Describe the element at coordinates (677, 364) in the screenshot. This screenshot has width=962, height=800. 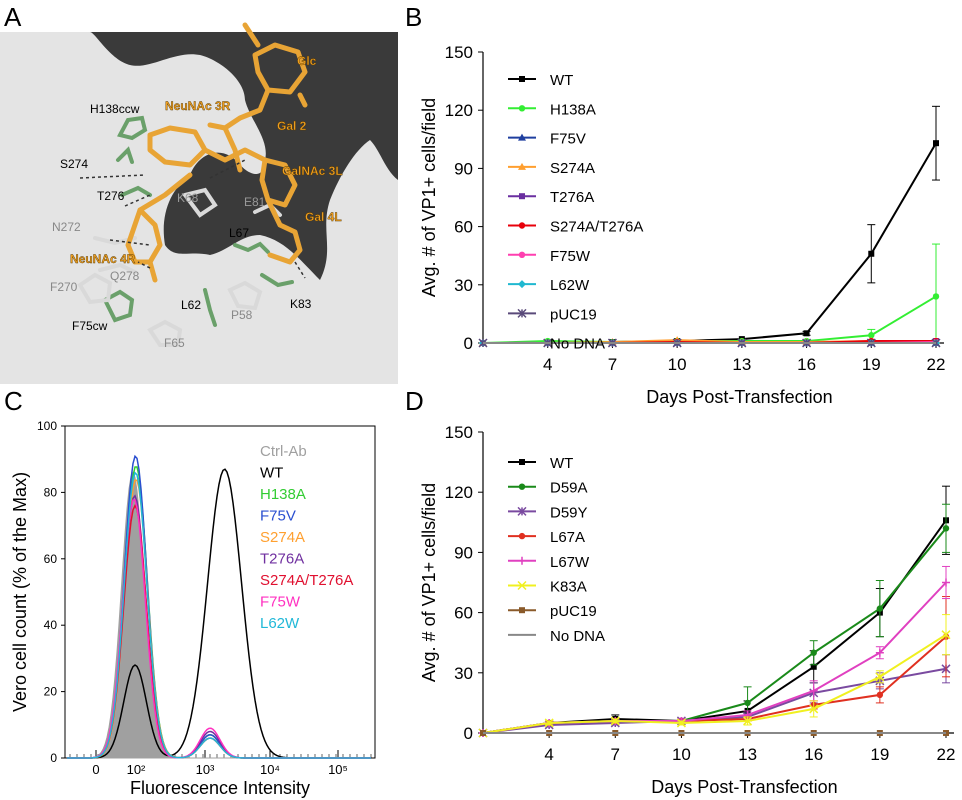
I see `chart-b-xtick-label: 10` at that location.